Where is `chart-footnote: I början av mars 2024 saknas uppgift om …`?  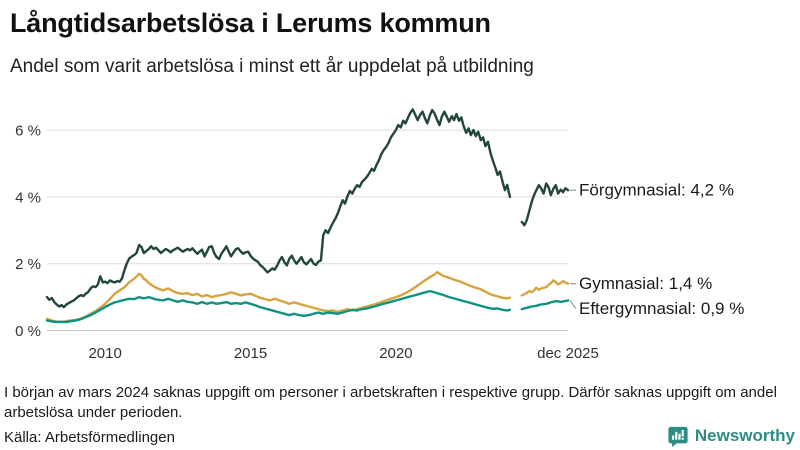 chart-footnote: I början av mars 2024 saknas uppgift om … is located at coordinates (390, 402).